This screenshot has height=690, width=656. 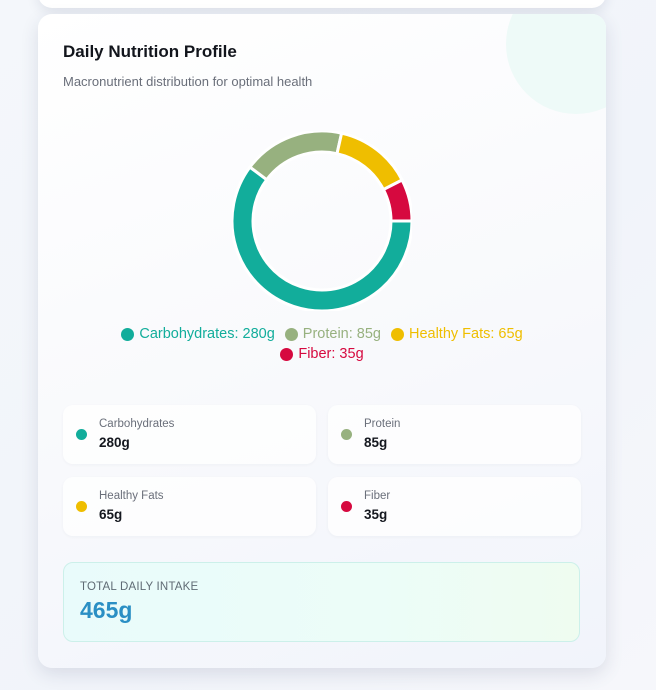 I want to click on decorative-circle, so click(x=556, y=64).